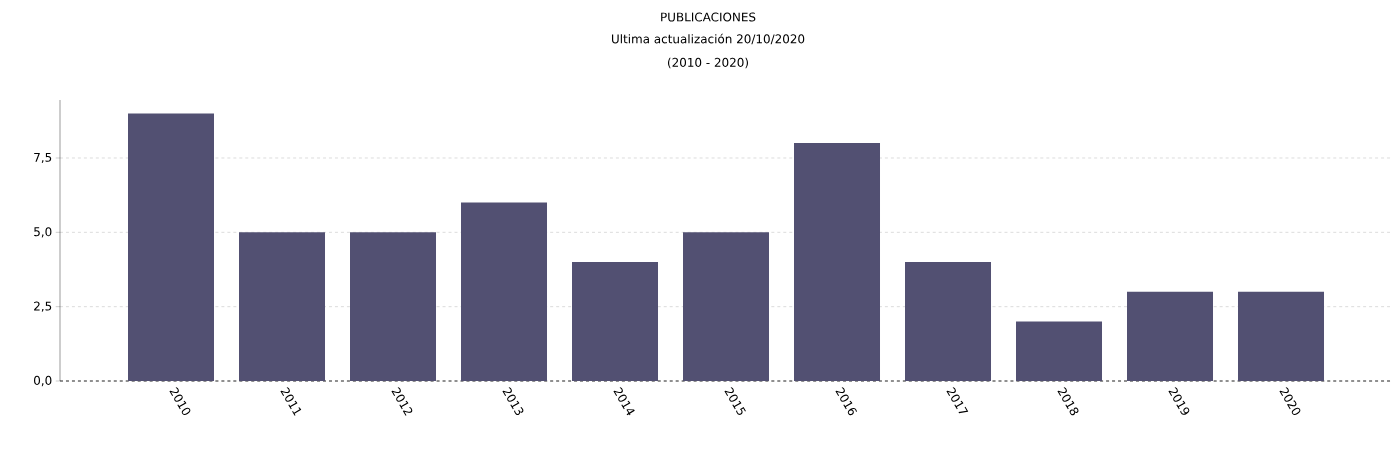 The height and width of the screenshot is (453, 1400). I want to click on text: (2010 - 2020), so click(707, 63).